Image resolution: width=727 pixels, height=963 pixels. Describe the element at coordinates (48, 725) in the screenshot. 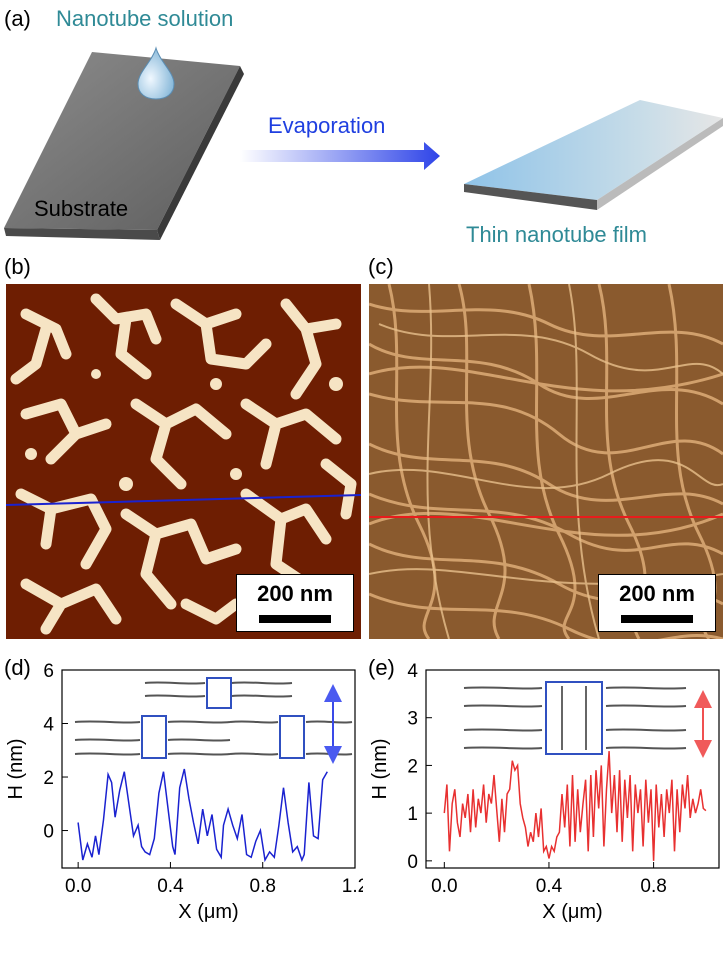

I see `y-tick-label-d: 4` at that location.